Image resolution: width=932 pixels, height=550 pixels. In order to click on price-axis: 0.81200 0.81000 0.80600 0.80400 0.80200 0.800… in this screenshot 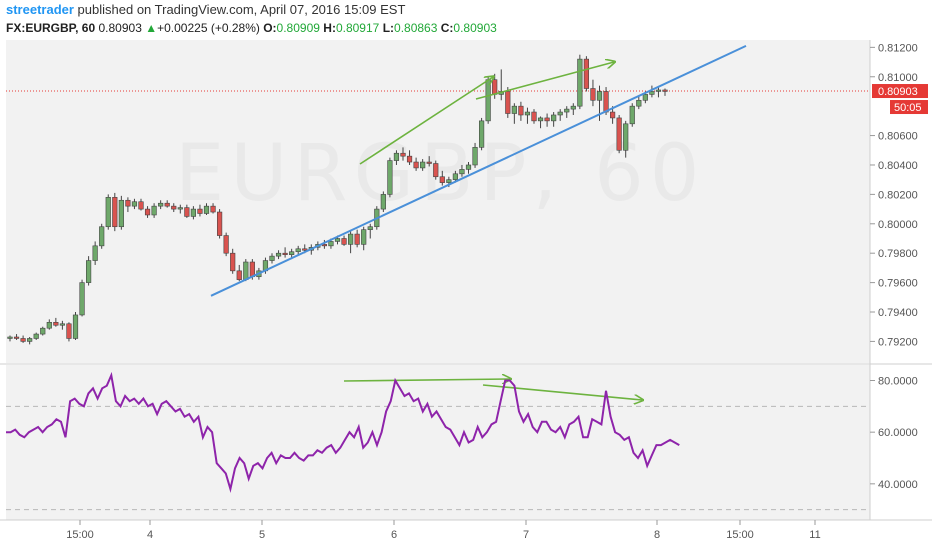, I will do `click(894, 195)`.